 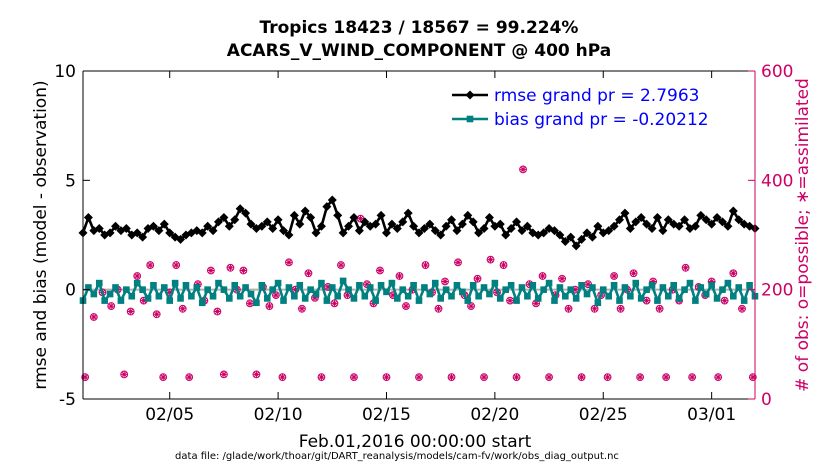 What do you see at coordinates (419, 51) in the screenshot?
I see `chart-subtitle: ACARS_V_WIND_COMPONENT @ 400 hPa` at bounding box center [419, 51].